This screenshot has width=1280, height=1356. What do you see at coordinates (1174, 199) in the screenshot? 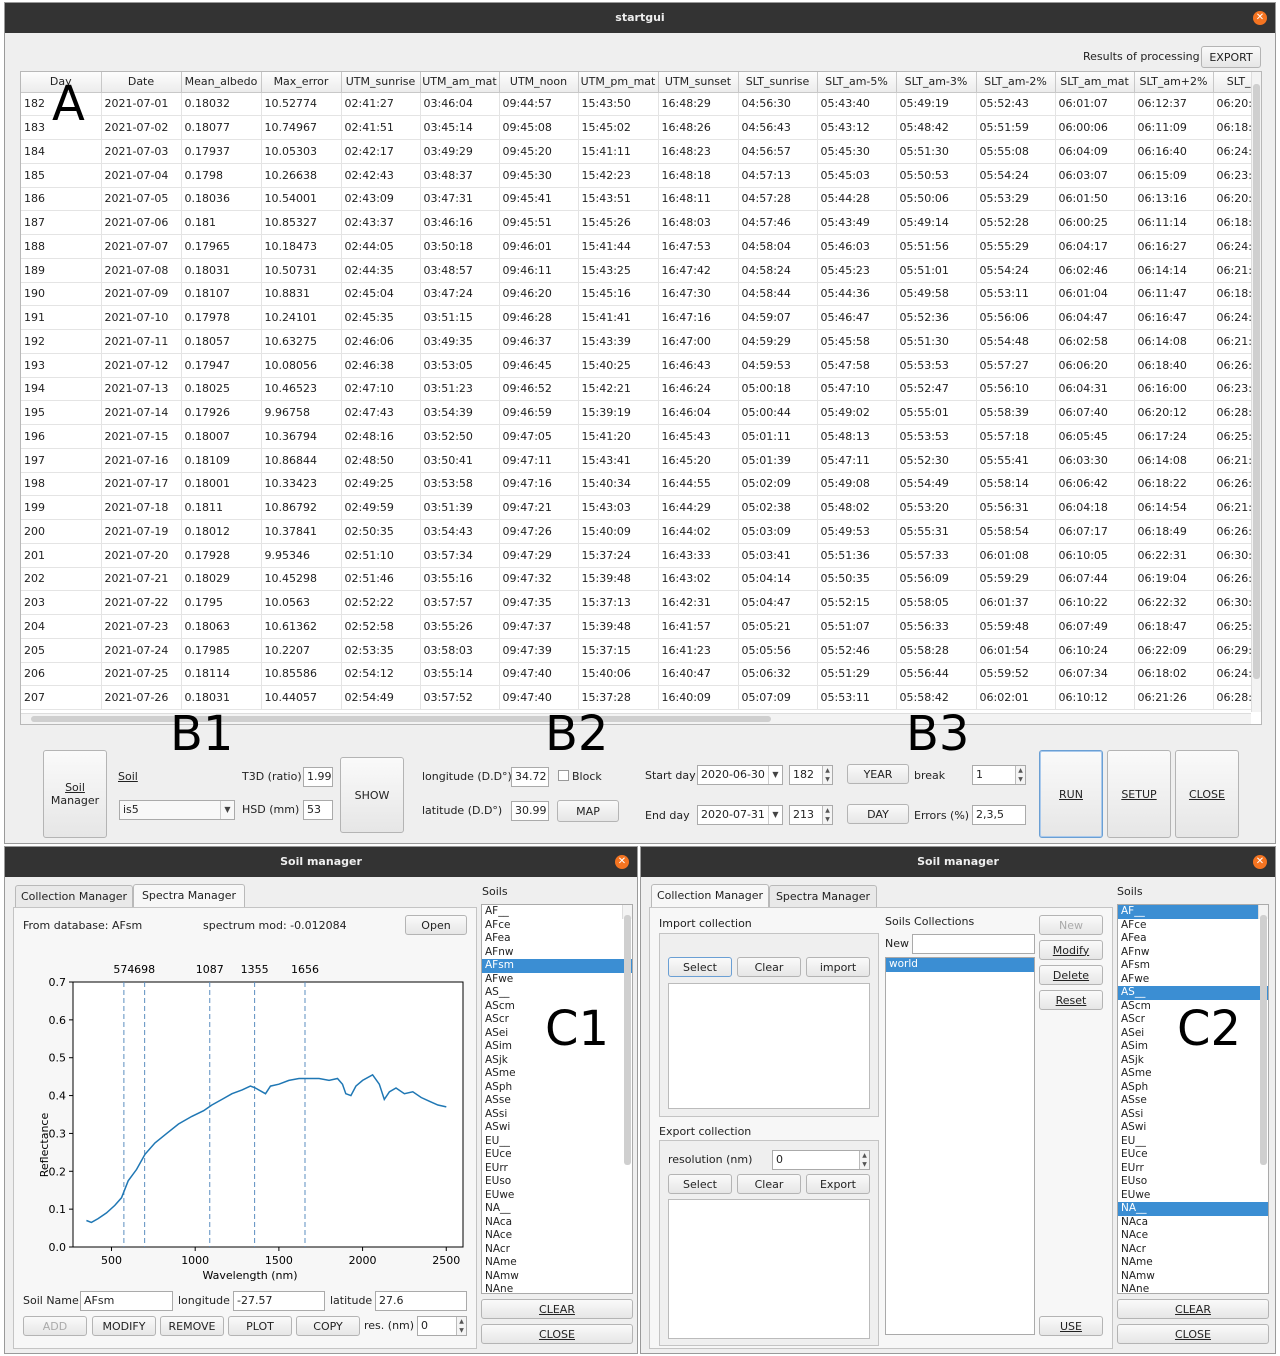
I see `table-cell: 06:13:16` at bounding box center [1174, 199].